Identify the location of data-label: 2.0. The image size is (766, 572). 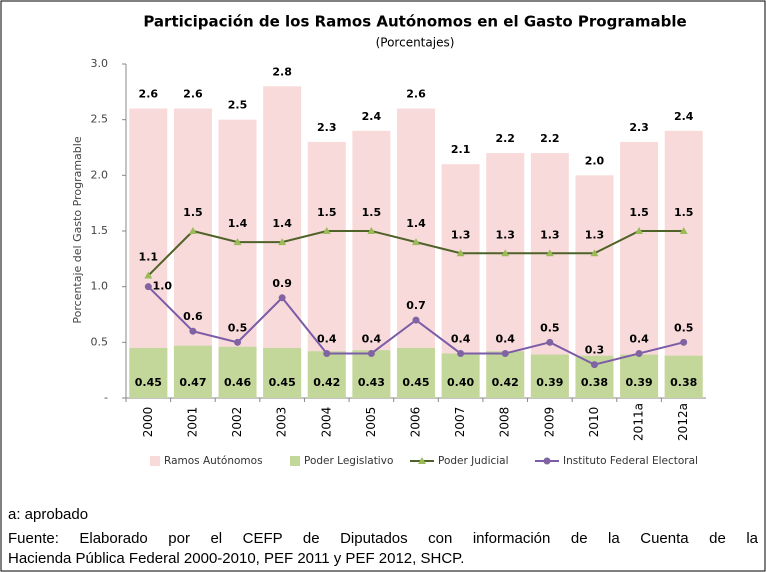
(595, 160).